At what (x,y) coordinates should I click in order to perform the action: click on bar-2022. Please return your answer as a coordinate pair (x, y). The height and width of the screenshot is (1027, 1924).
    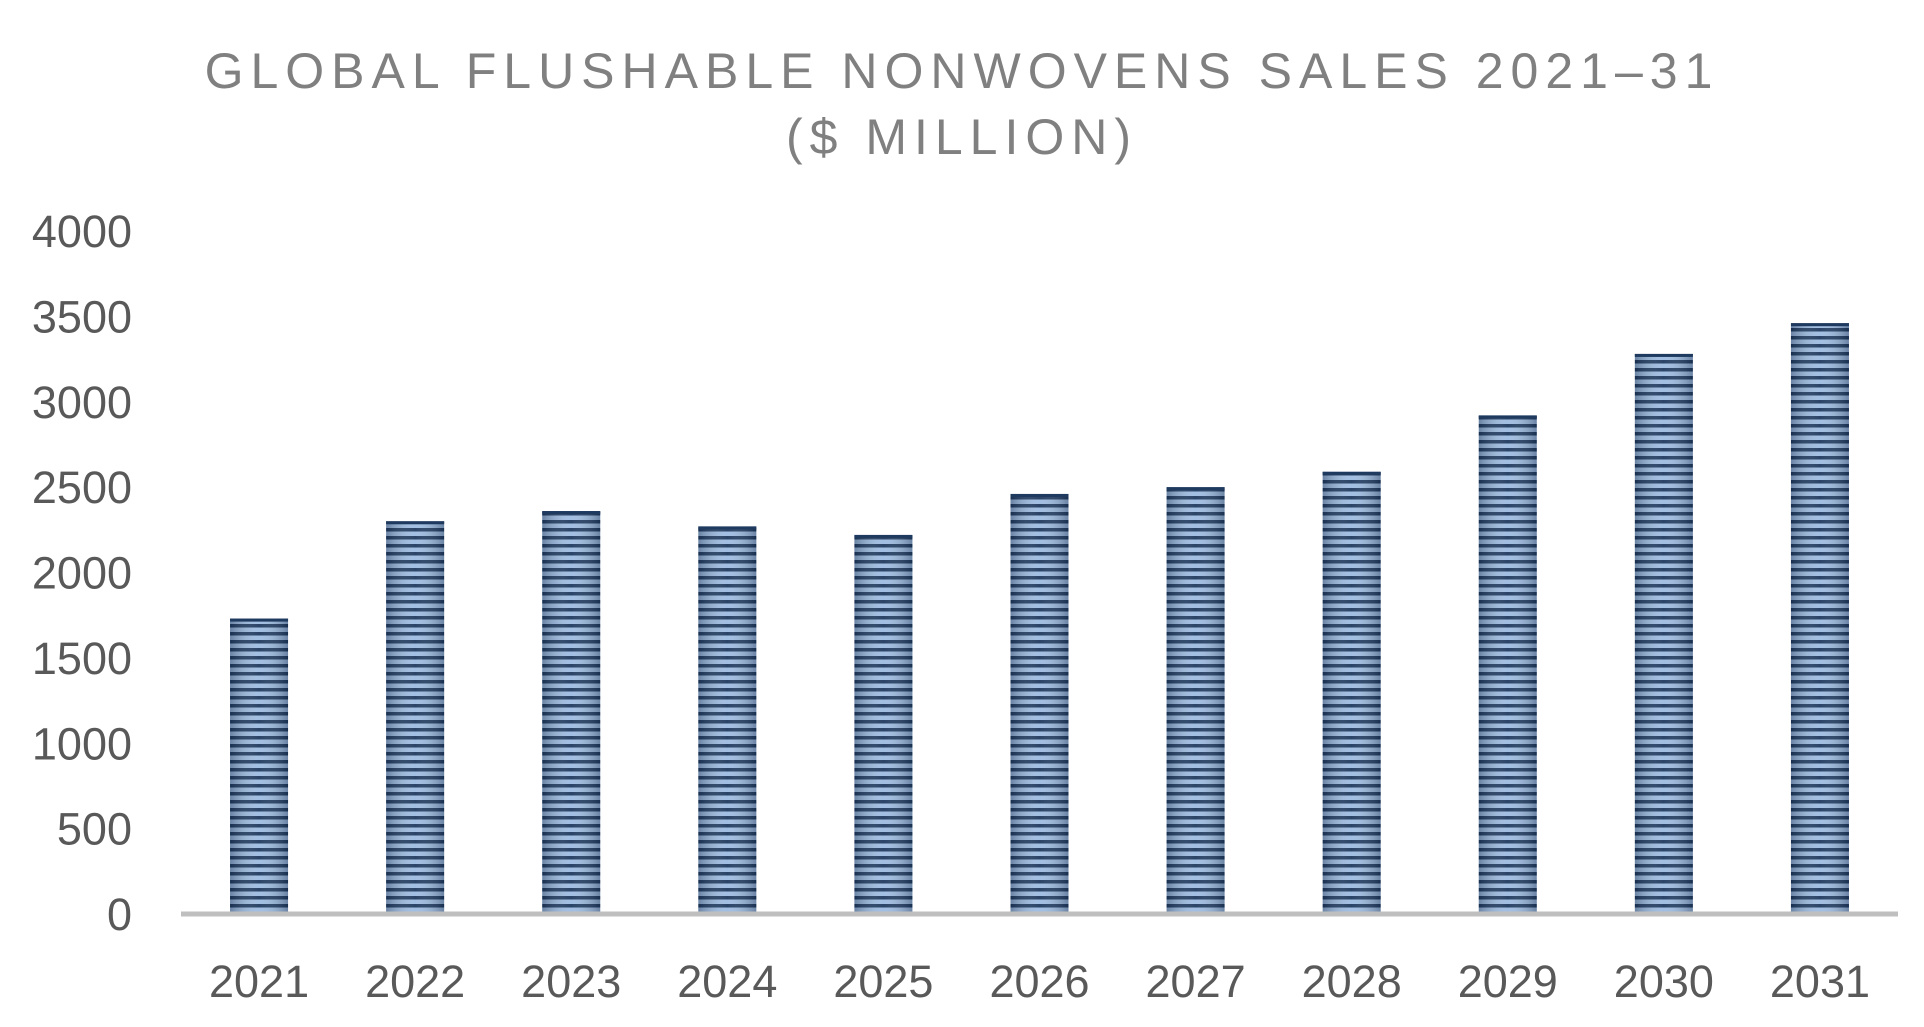
    Looking at the image, I should click on (415, 717).